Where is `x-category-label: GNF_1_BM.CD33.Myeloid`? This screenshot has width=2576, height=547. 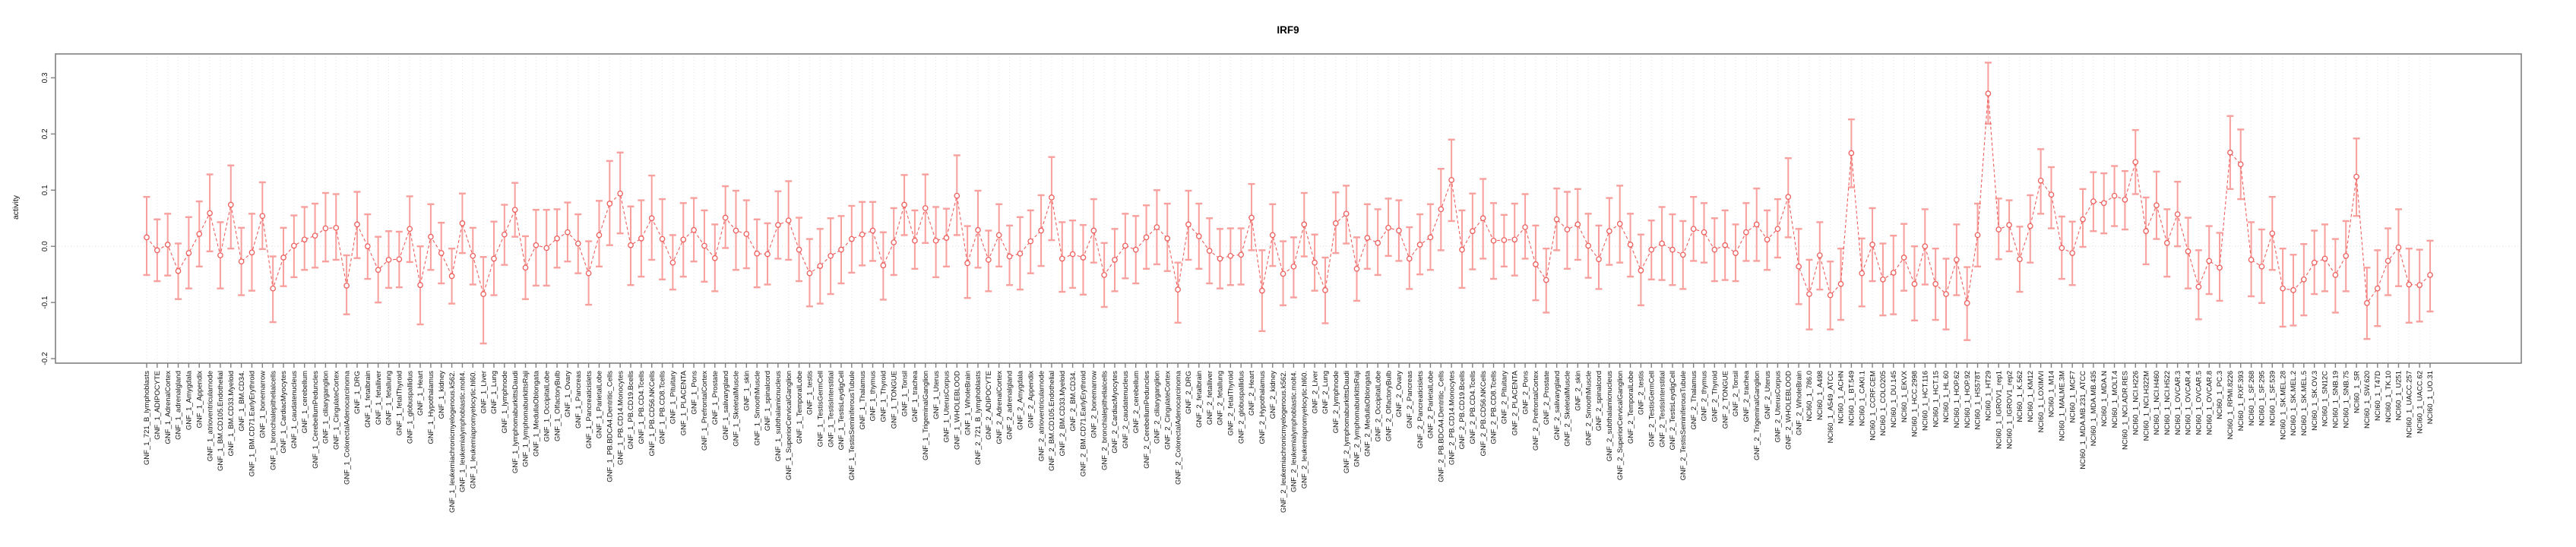 x-category-label: GNF_1_BM.CD33.Myeloid is located at coordinates (232, 413).